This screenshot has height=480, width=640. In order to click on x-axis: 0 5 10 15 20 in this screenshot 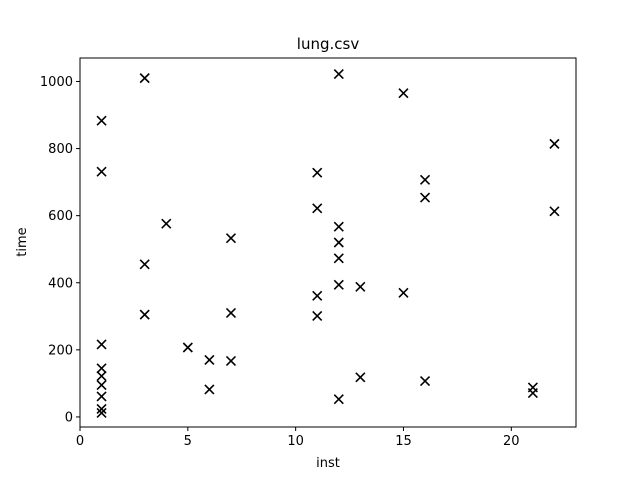, I will do `click(298, 438)`.